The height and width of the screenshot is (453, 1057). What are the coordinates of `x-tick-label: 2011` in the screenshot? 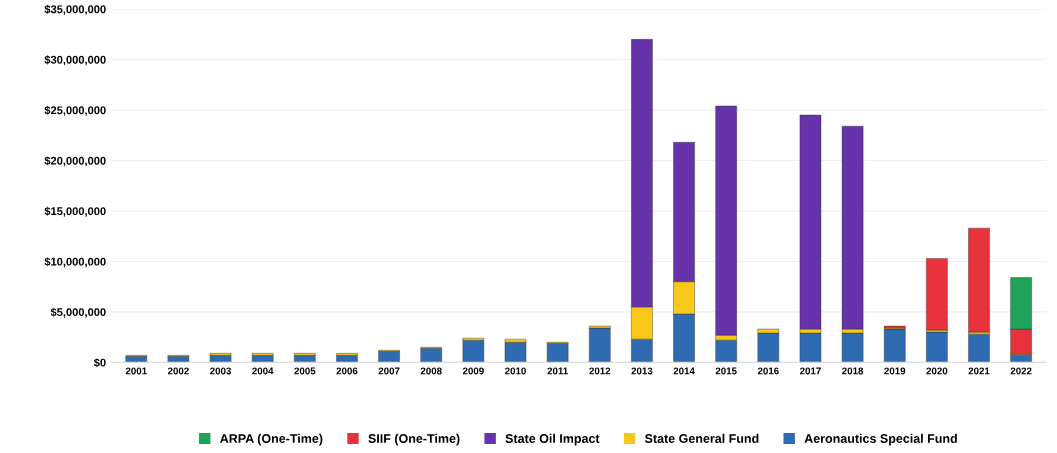 It's located at (557, 371).